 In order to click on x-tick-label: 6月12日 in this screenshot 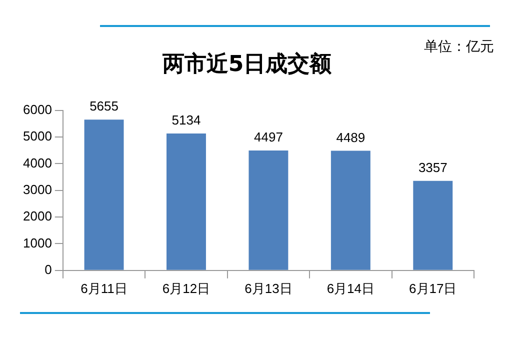, I will do `click(186, 288)`.